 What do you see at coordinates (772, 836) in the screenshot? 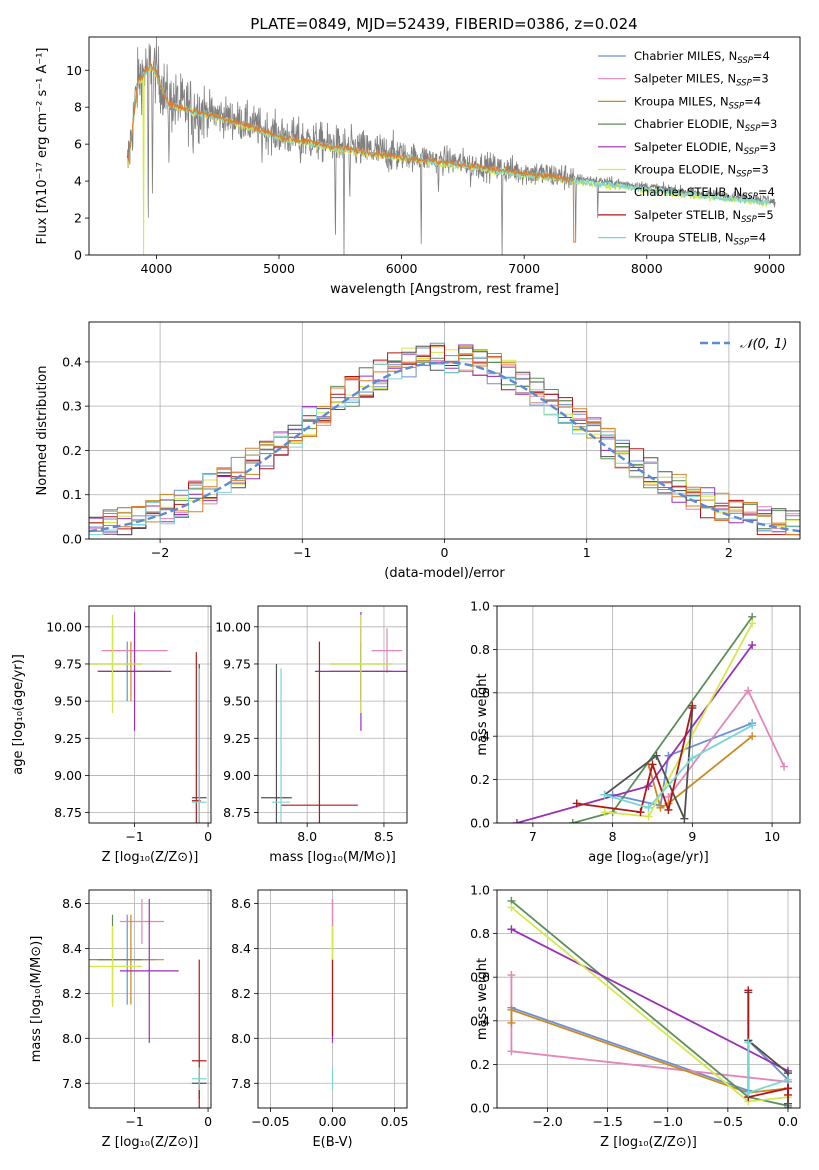
I see `weight_vs_age-xtick-label: 10` at bounding box center [772, 836].